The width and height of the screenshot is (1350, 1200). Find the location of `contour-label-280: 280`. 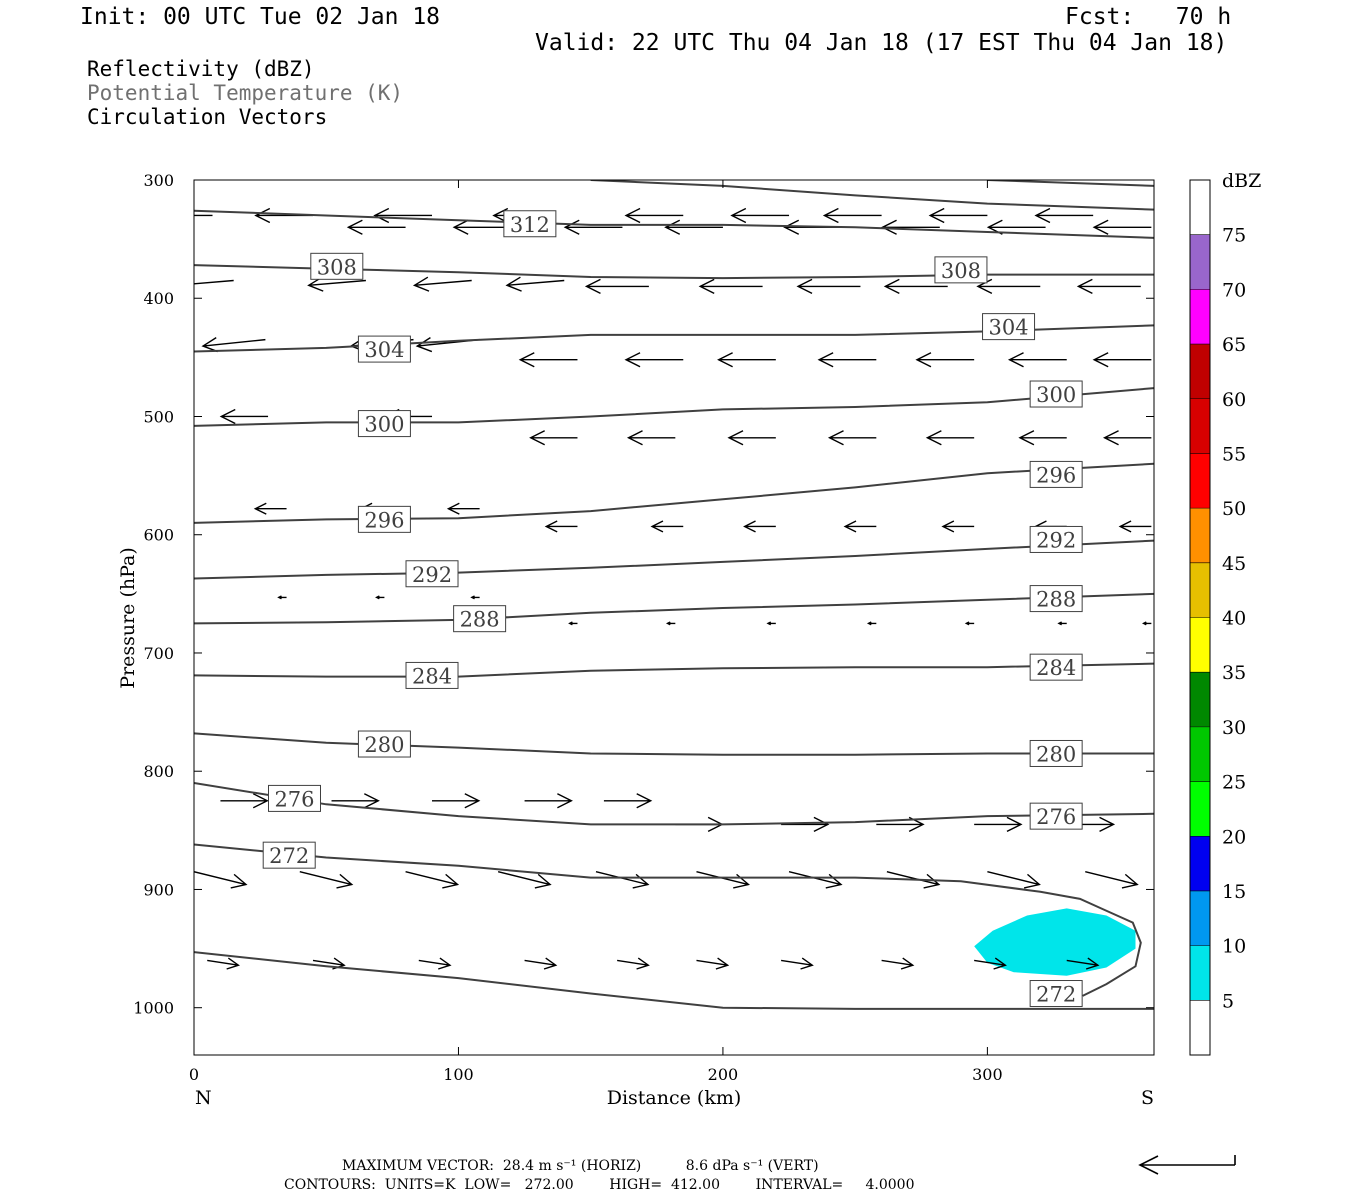

contour-label-280: 280 is located at coordinates (1056, 754).